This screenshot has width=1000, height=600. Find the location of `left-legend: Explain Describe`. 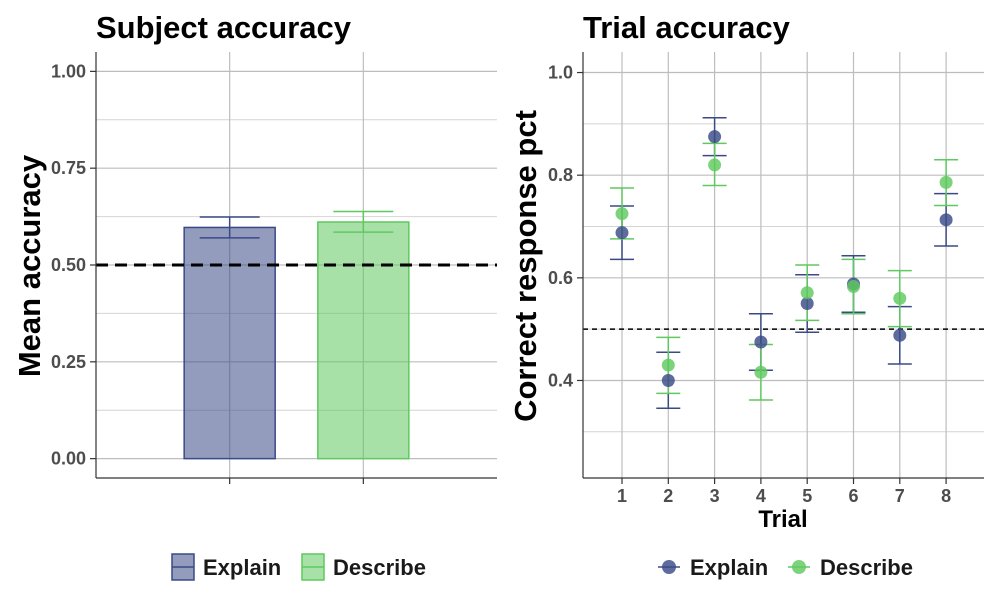

left-legend: Explain Describe is located at coordinates (298, 567).